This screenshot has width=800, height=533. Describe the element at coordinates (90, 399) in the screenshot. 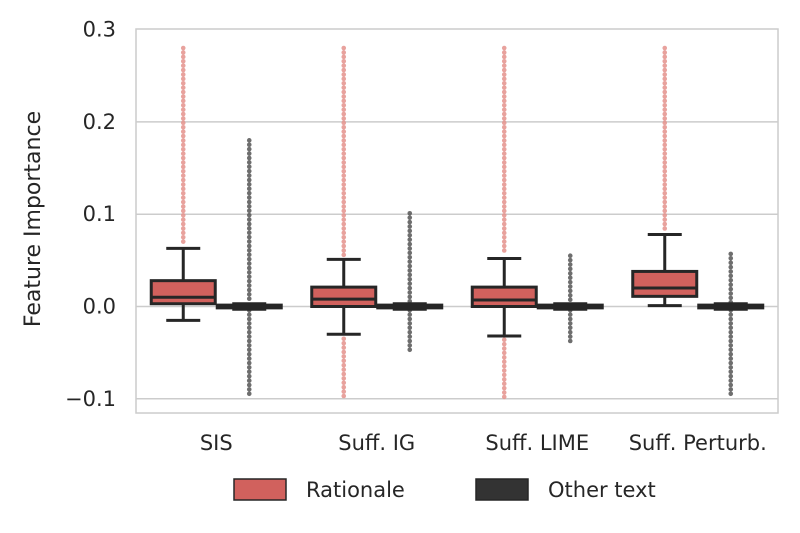

I see `y-tick-label: −0.1` at that location.